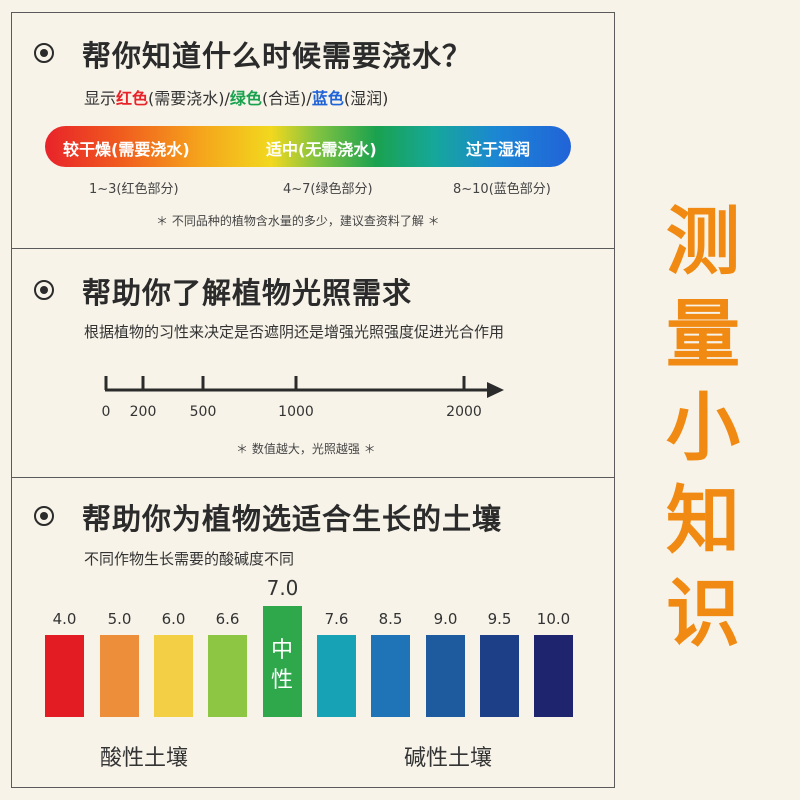 Image resolution: width=800 pixels, height=800 pixels. What do you see at coordinates (189, 559) in the screenshot?
I see `soil-subtitle: 不同作物生长需要的酸碱度不同` at bounding box center [189, 559].